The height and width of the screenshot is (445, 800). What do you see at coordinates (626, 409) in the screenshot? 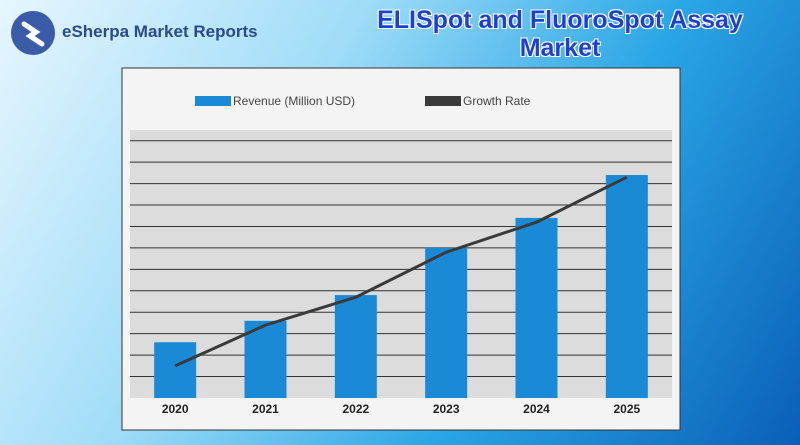
I see `x-tick-label: 2025` at bounding box center [626, 409].